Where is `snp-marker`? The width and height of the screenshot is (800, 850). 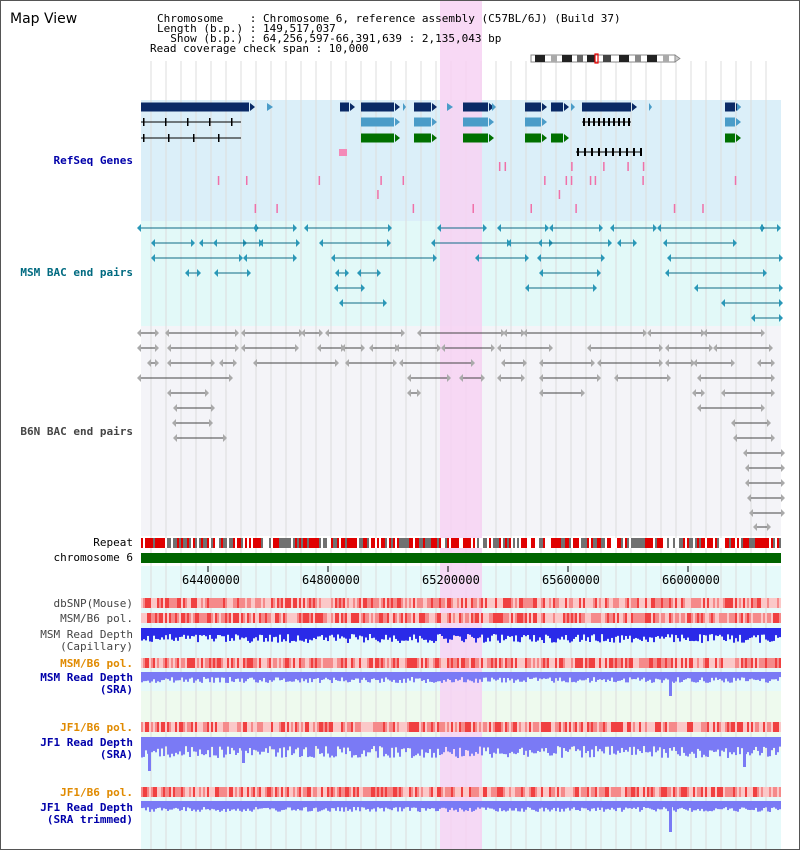 snp-marker is located at coordinates (559, 194).